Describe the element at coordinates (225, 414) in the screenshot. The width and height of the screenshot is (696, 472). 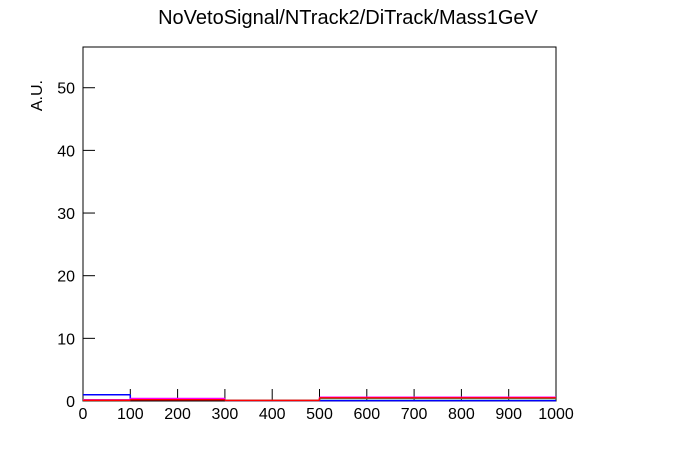
I see `x-tick-label: 300` at that location.